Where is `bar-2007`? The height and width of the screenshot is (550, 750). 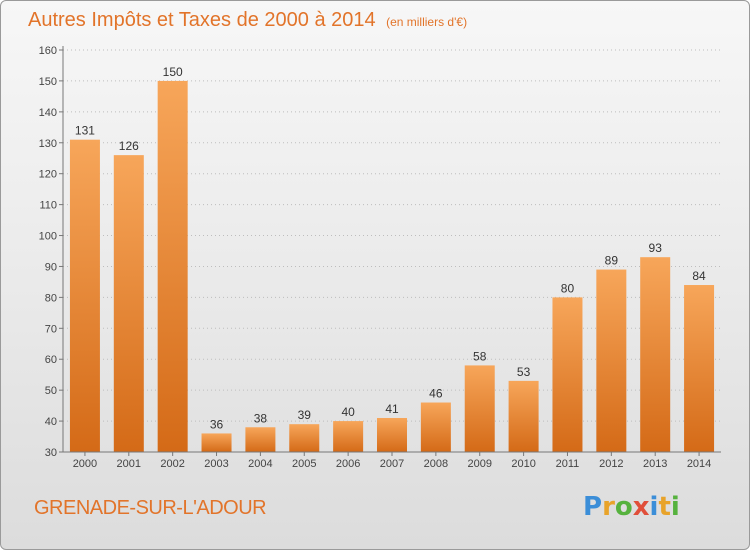
bar-2007 is located at coordinates (392, 434).